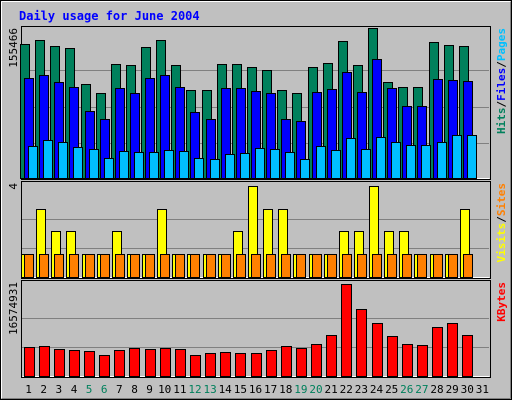 The width and height of the screenshot is (512, 400). I want to click on x-tick-label-day-19: 19, so click(300, 389).